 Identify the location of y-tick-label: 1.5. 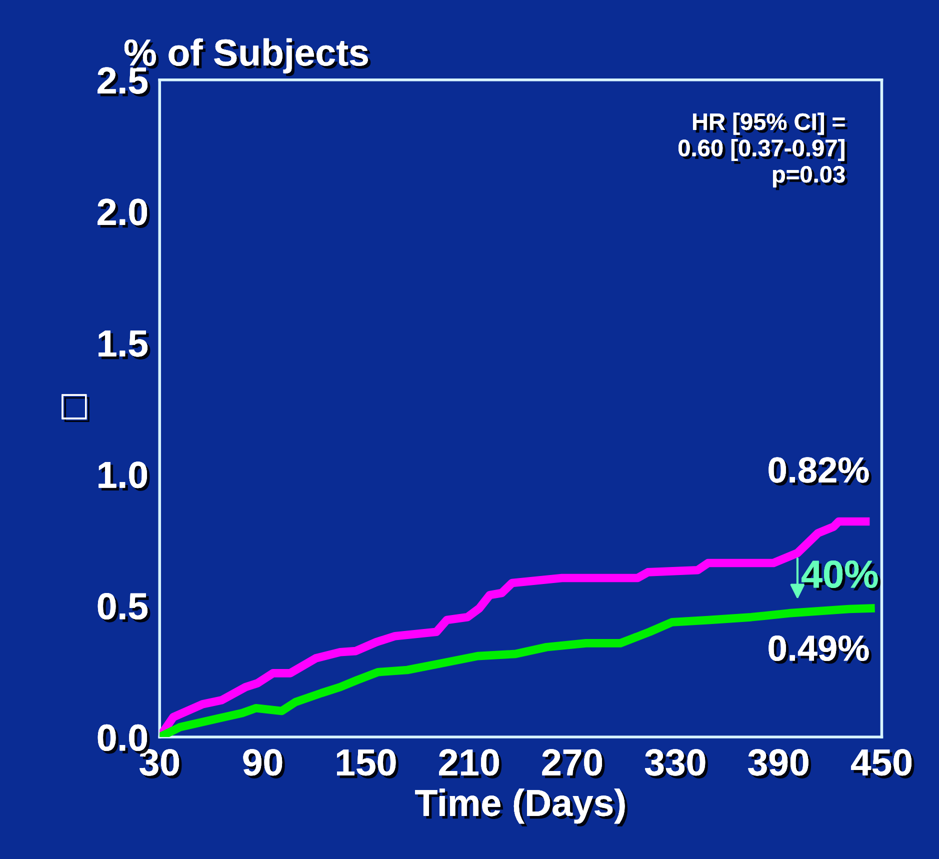
(124, 345).